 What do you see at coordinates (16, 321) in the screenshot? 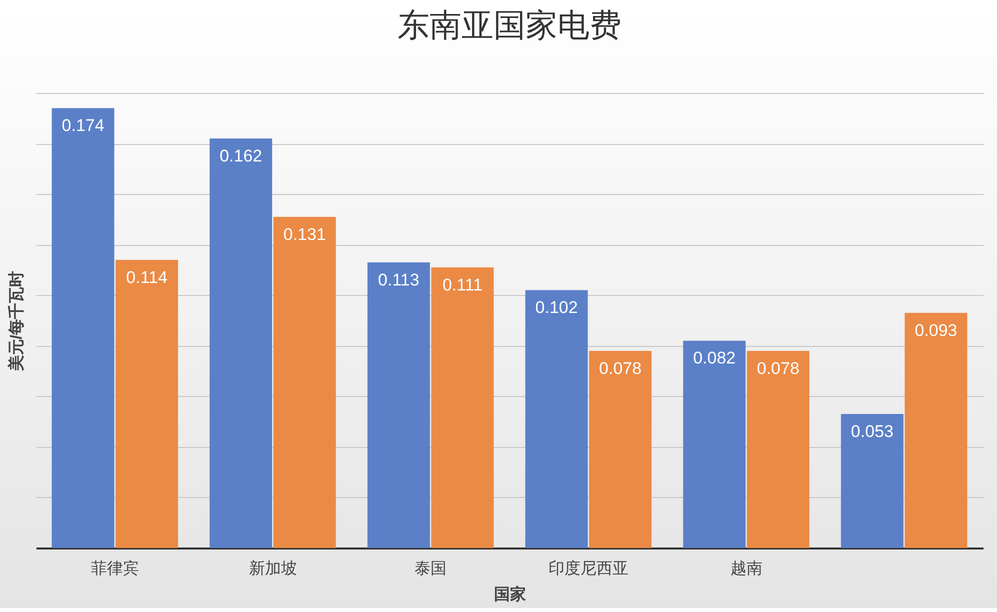
I see `y-axis-title: 美元/每千瓦时` at bounding box center [16, 321].